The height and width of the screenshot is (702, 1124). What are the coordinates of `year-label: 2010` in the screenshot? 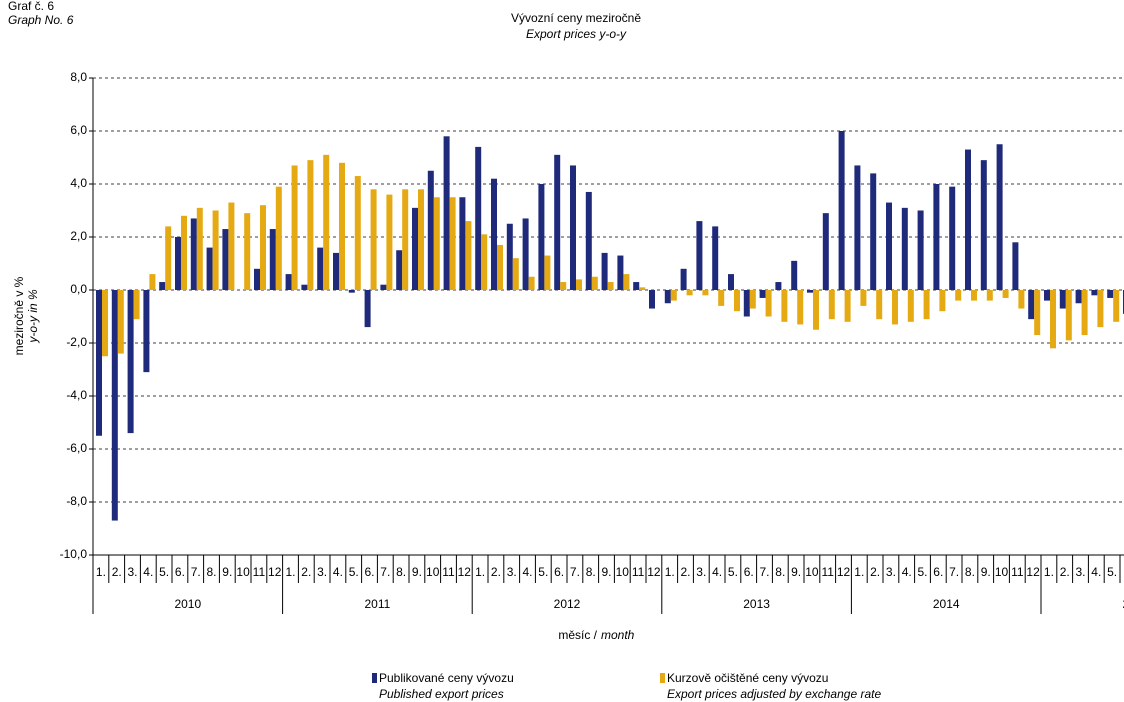 It's located at (187, 604).